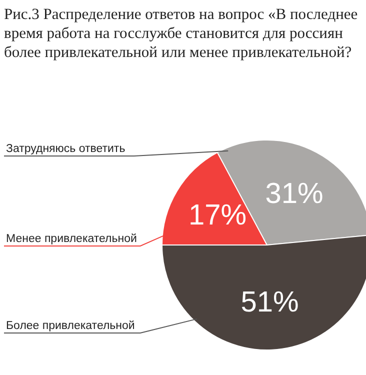  Describe the element at coordinates (294, 194) in the screenshot. I see `data-label: 31%` at that location.